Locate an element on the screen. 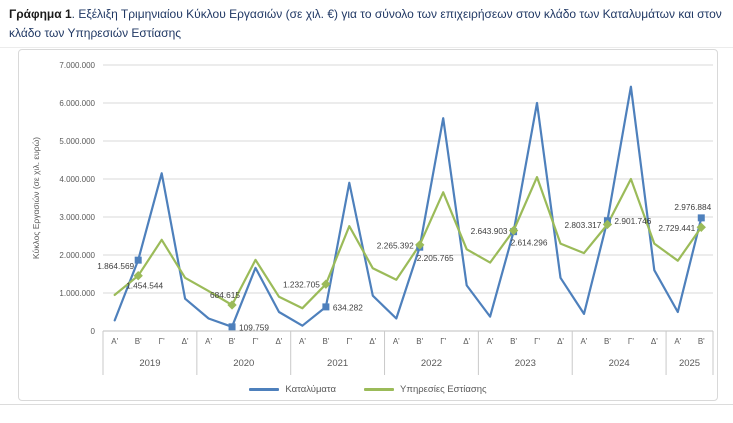  year-tick-label: 2019 is located at coordinates (149, 363).